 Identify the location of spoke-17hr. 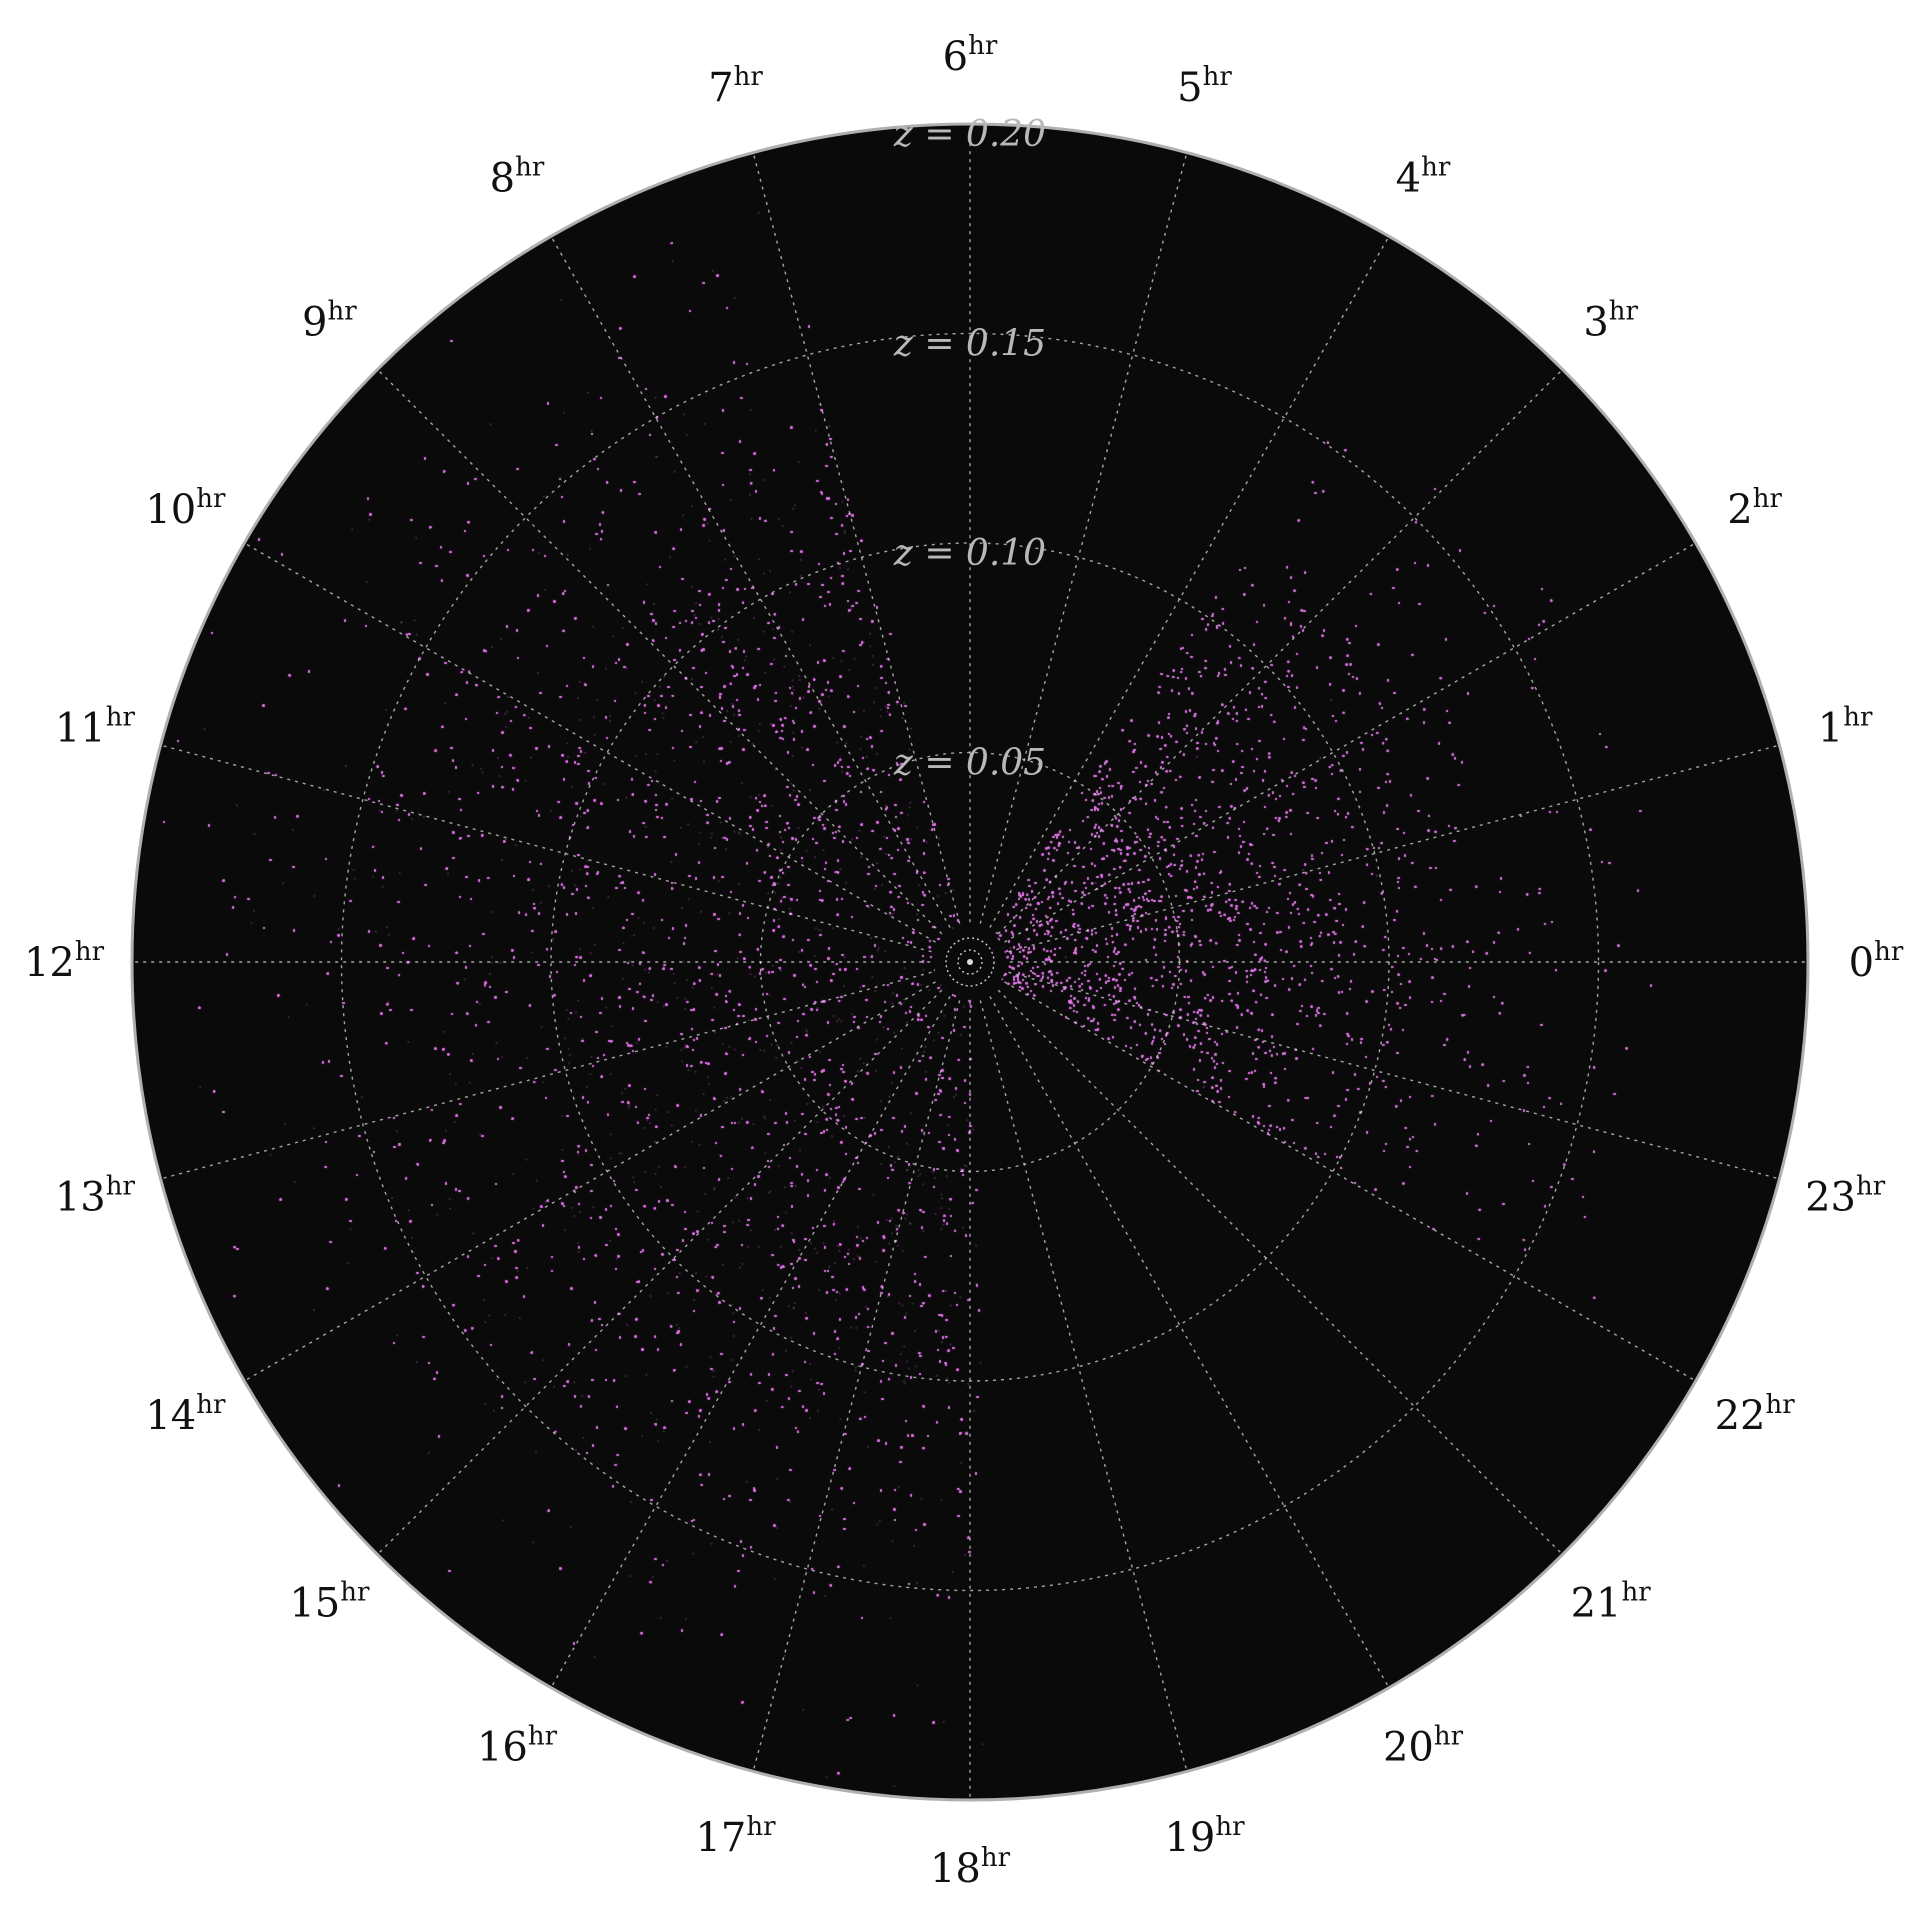
(856, 1386).